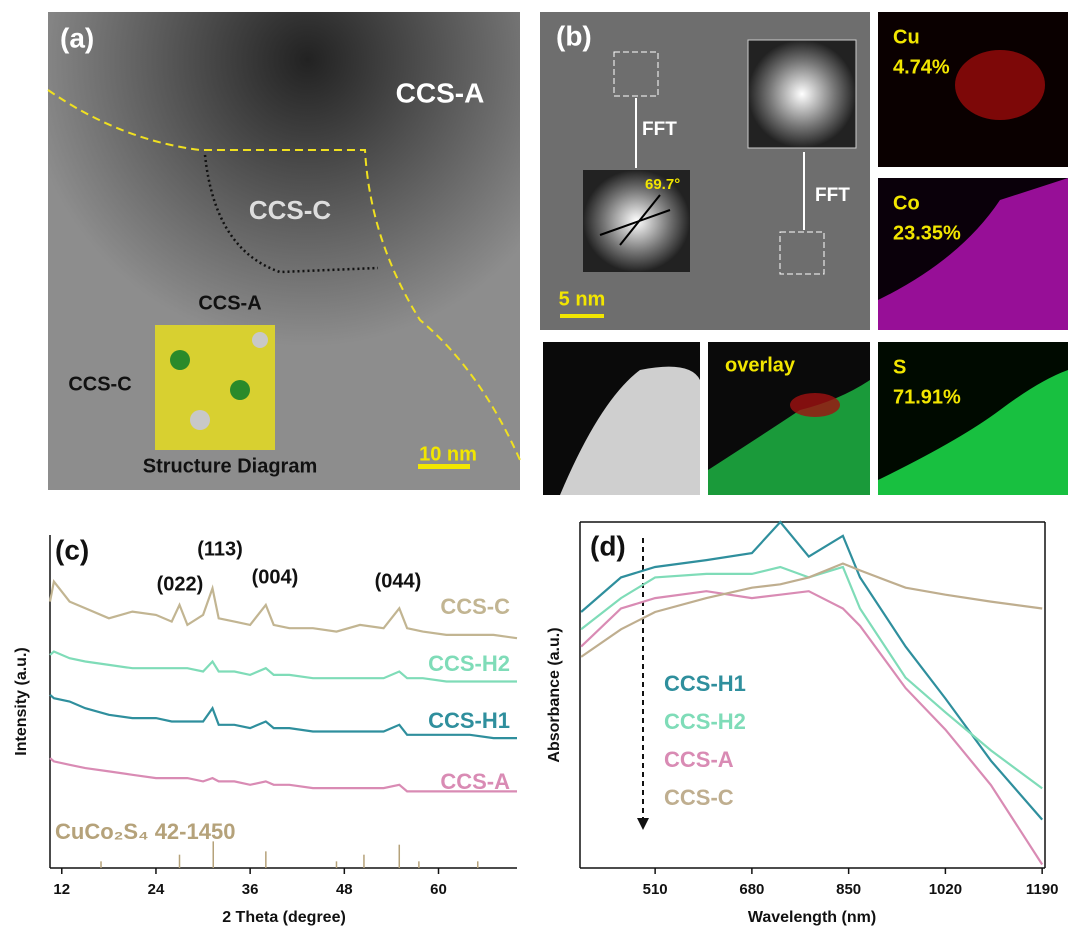 Image resolution: width=1080 pixels, height=949 pixels. Describe the element at coordinates (921, 67) in the screenshot. I see `element-percent: 4.74%` at that location.